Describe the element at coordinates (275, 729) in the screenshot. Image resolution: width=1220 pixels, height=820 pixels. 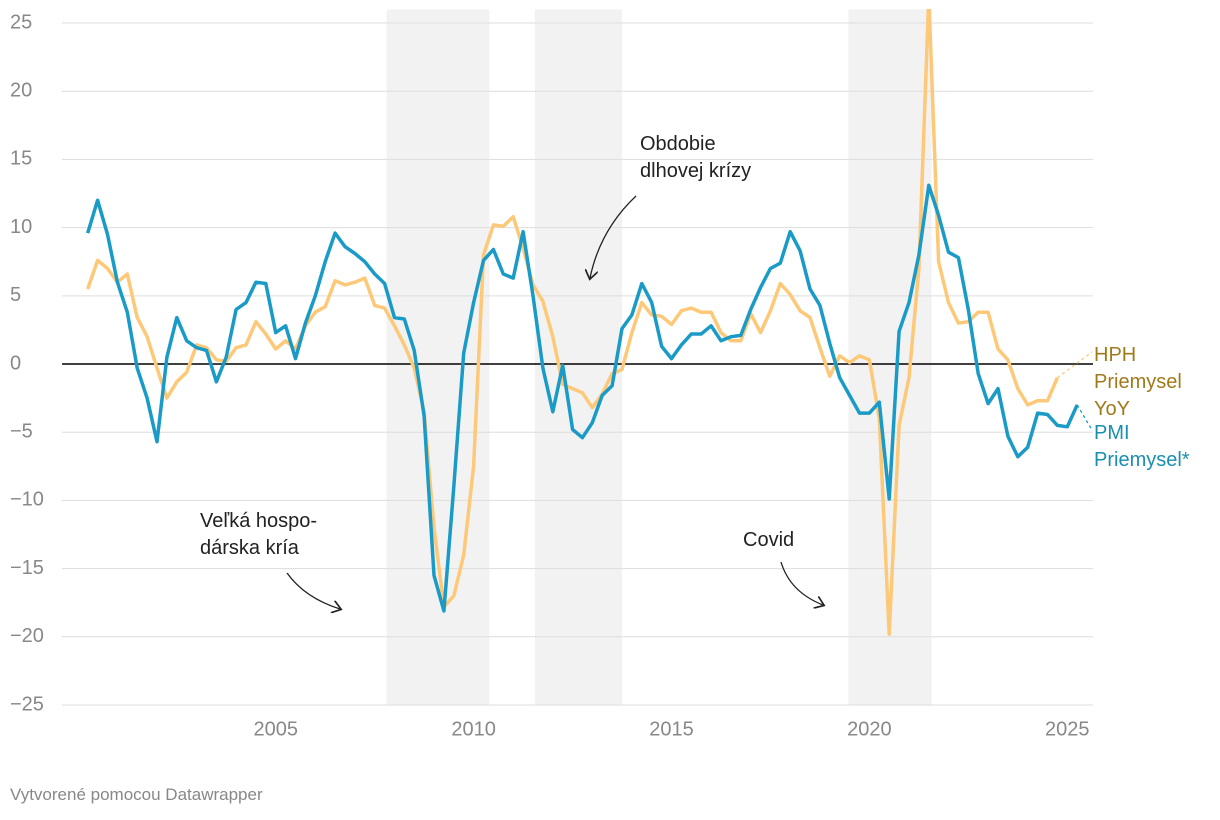
I see `x-tick-label: 2005` at that location.